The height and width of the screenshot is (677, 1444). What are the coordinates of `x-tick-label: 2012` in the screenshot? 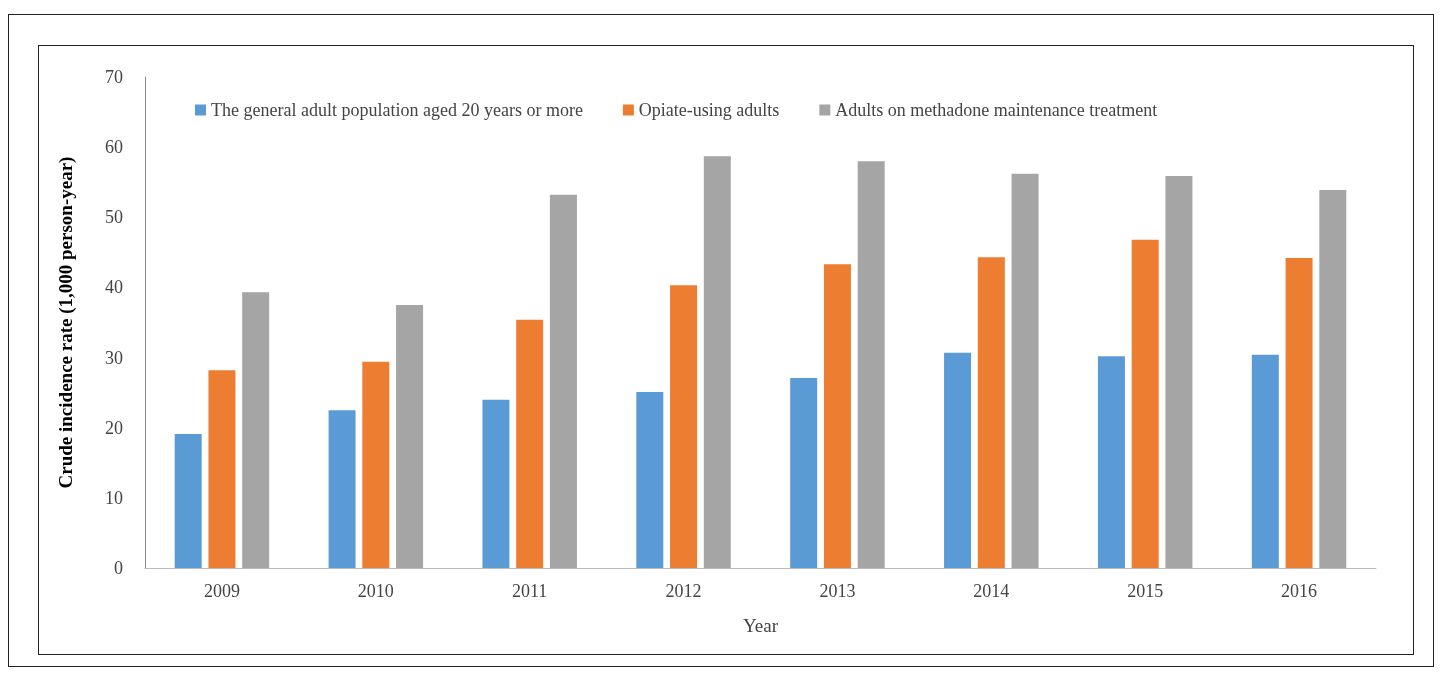 It's located at (683, 591).